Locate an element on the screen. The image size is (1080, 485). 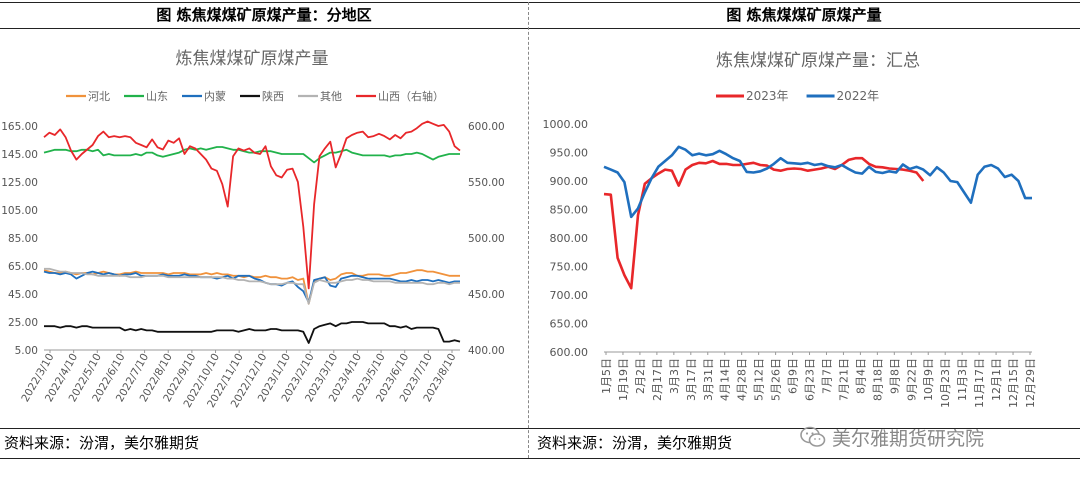
y-tick-label: 850.00 is located at coordinates (569, 210).